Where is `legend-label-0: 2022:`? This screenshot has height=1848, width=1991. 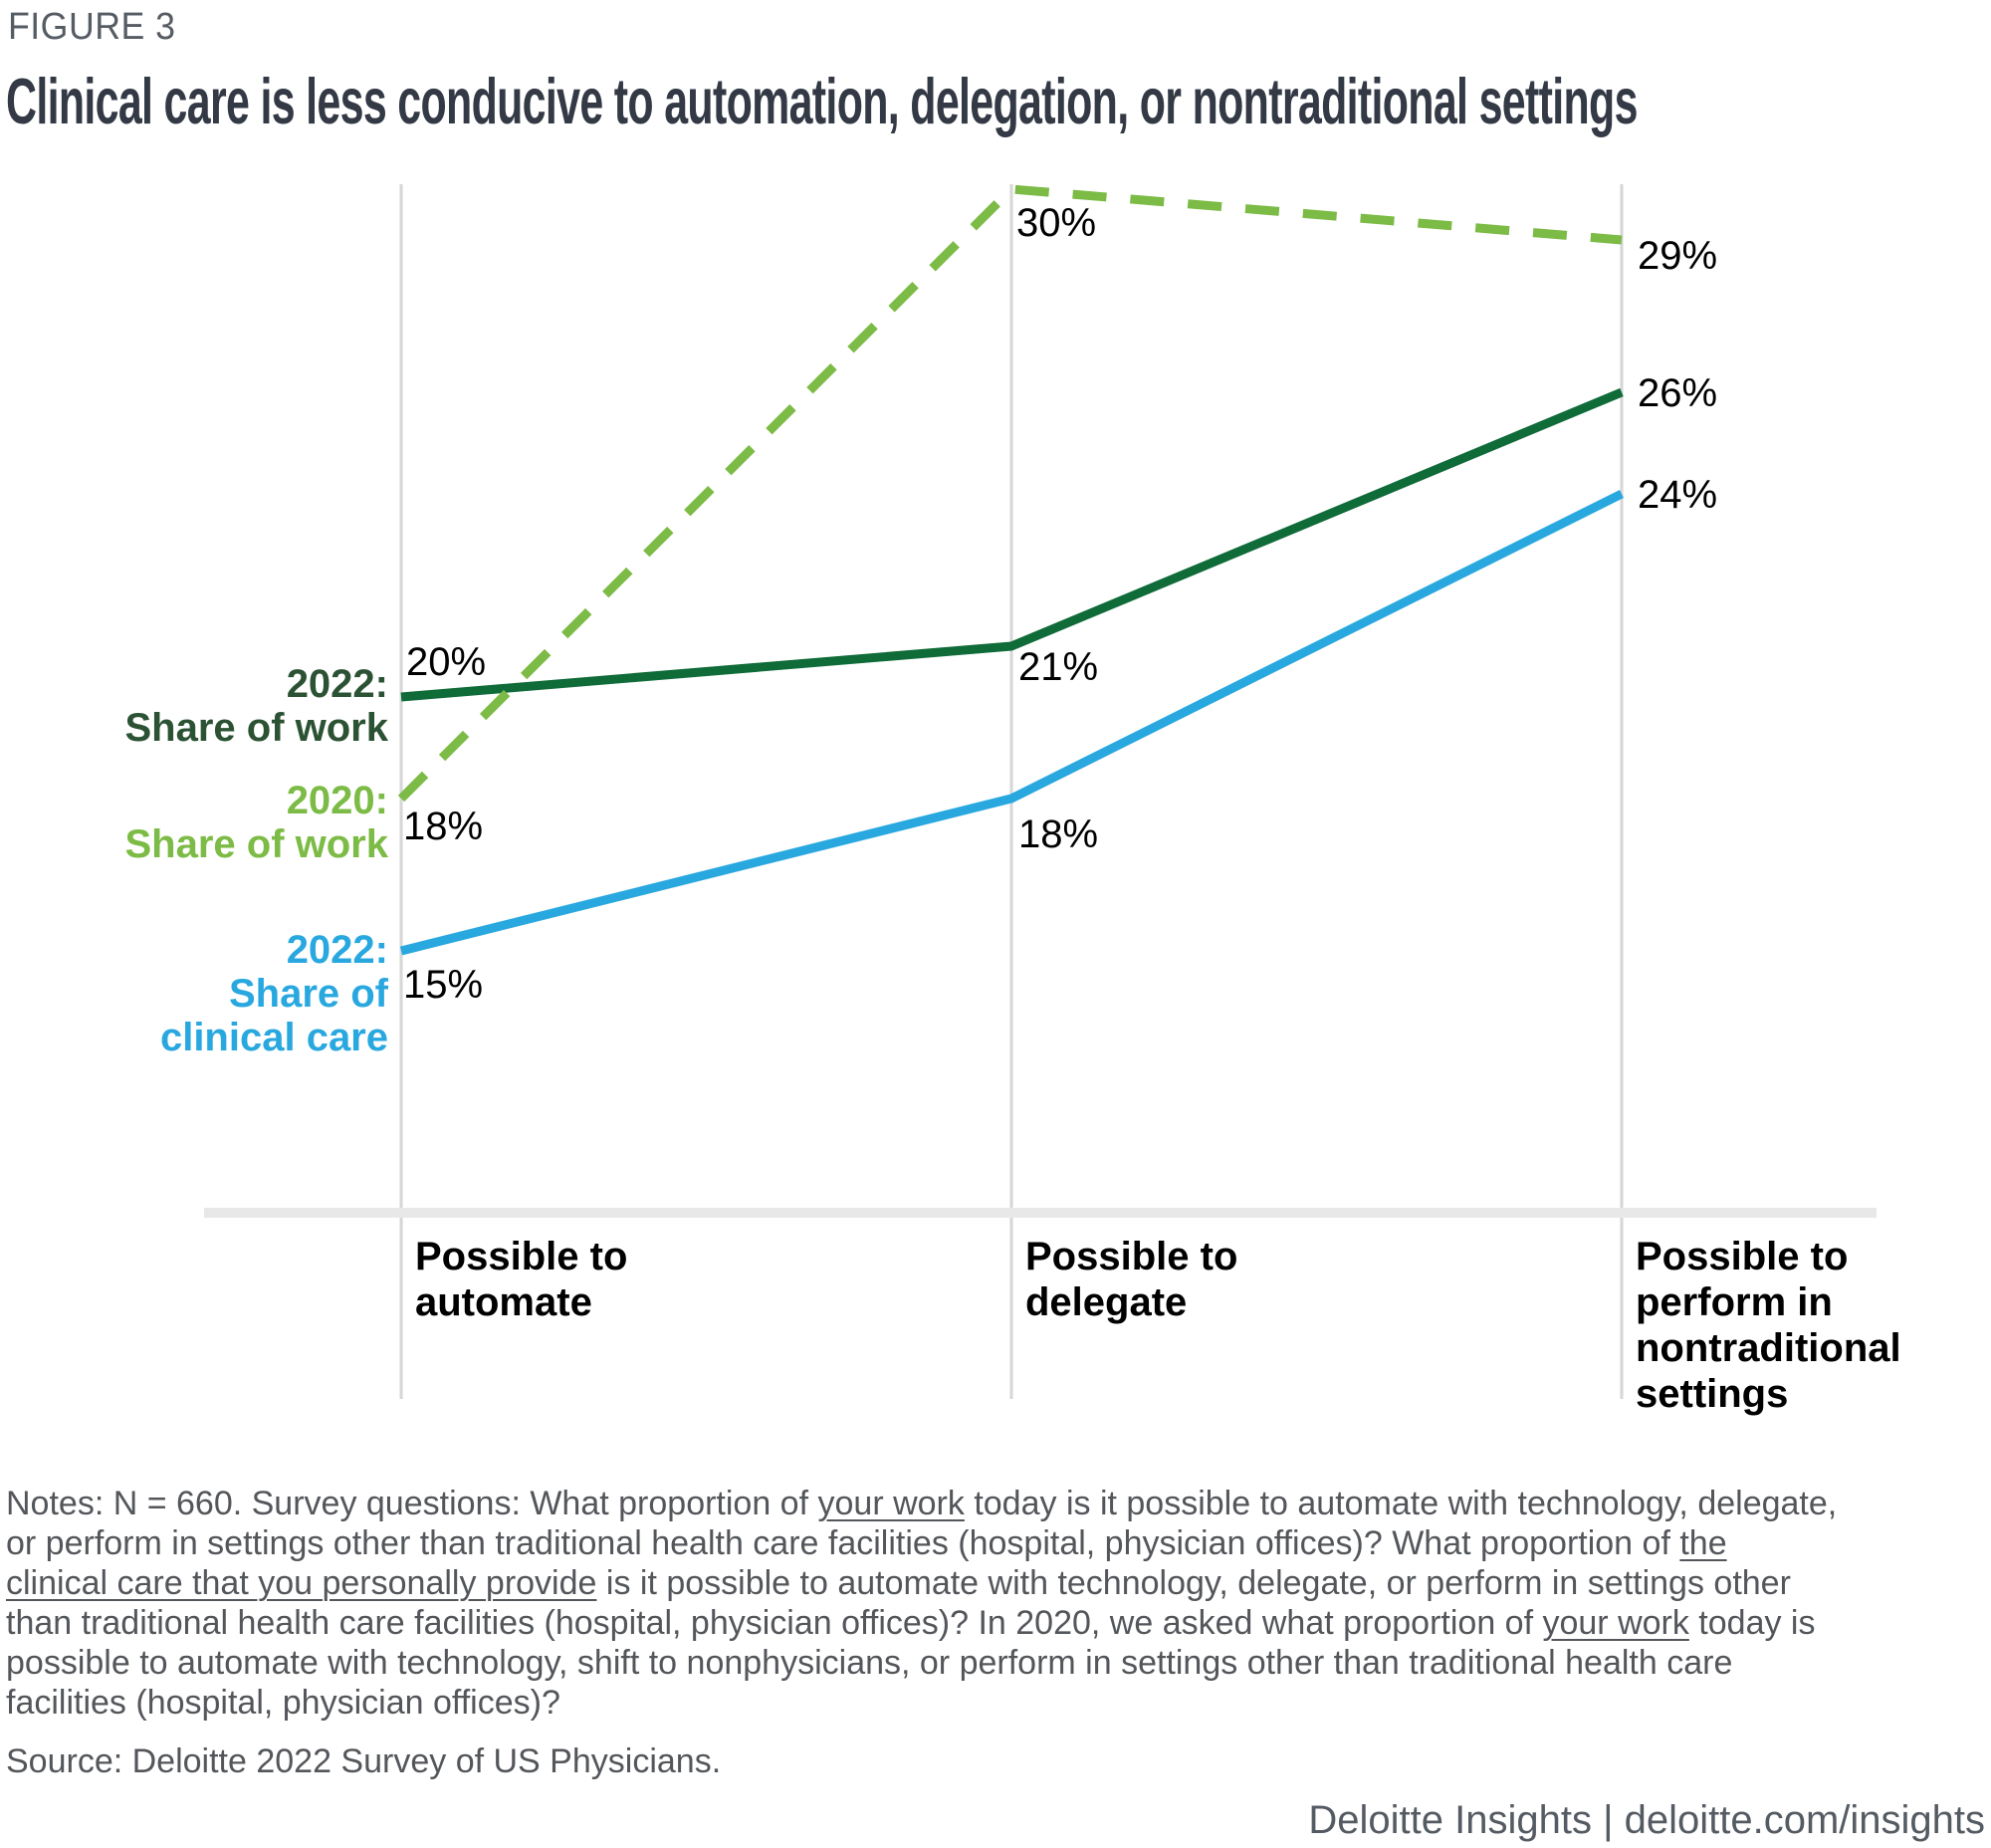
legend-label-0: 2022: is located at coordinates (338, 684).